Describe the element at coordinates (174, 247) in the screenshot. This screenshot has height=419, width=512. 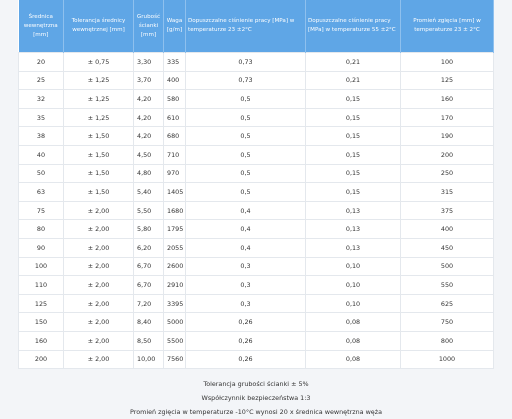
I see `table-cell: 2055` at that location.